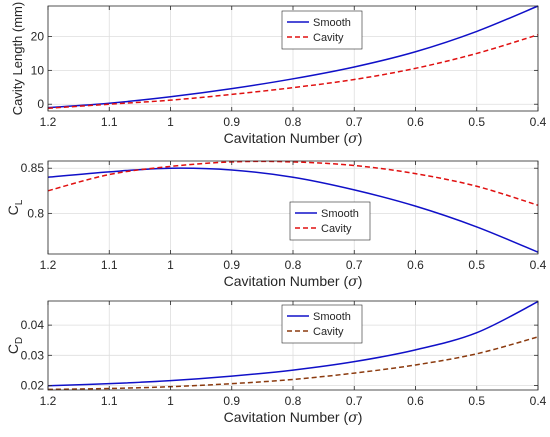 Image resolution: width=550 pixels, height=437 pixels. Describe the element at coordinates (35, 213) in the screenshot. I see `y-tick-label: 0.8` at that location.